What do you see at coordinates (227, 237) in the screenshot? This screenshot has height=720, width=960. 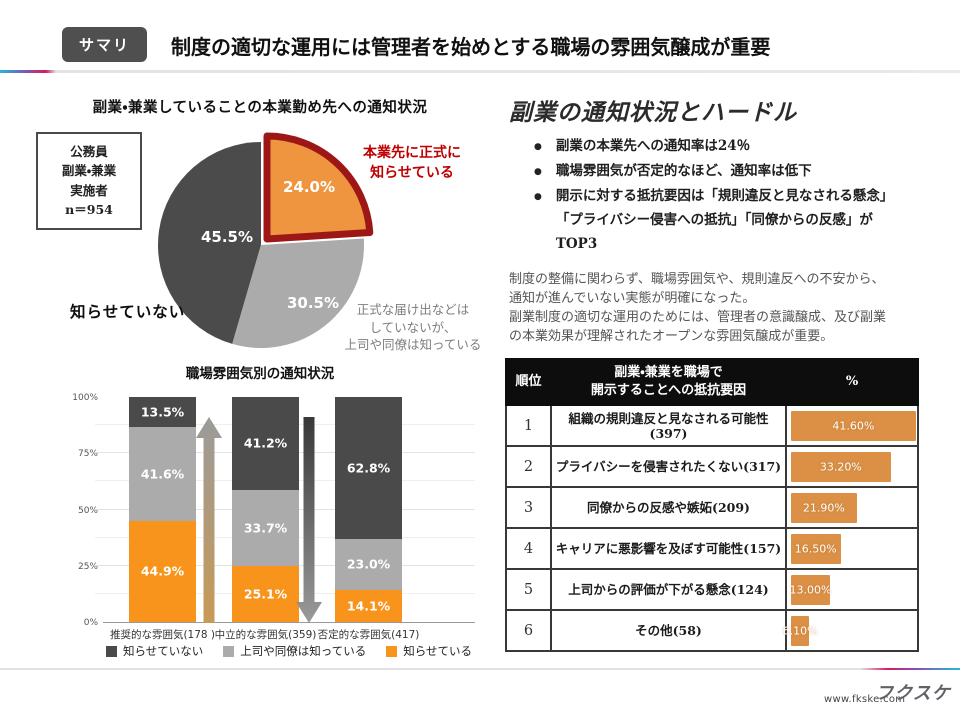 I see `pie-value-not-notified: 45.5%` at bounding box center [227, 237].